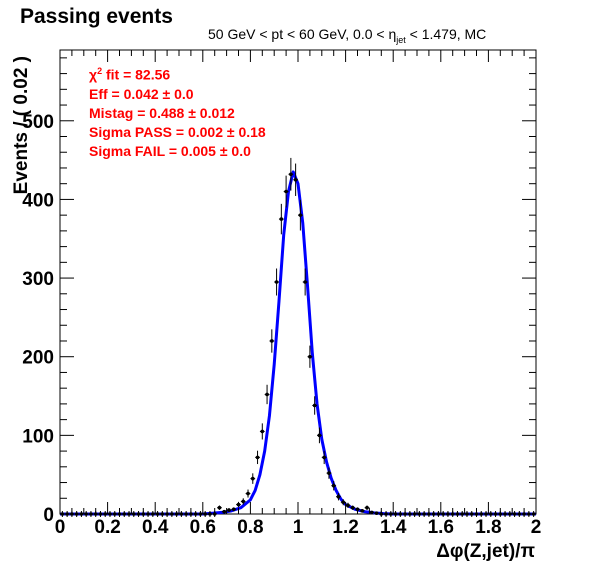 The image size is (596, 572). What do you see at coordinates (38, 279) in the screenshot?
I see `y-tick-label: 300` at bounding box center [38, 279].